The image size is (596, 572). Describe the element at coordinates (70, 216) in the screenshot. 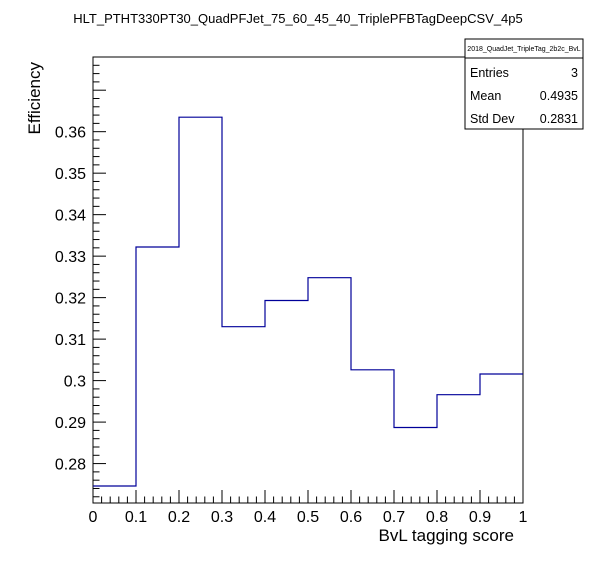

I see `y-tick-label: 0.34` at that location.